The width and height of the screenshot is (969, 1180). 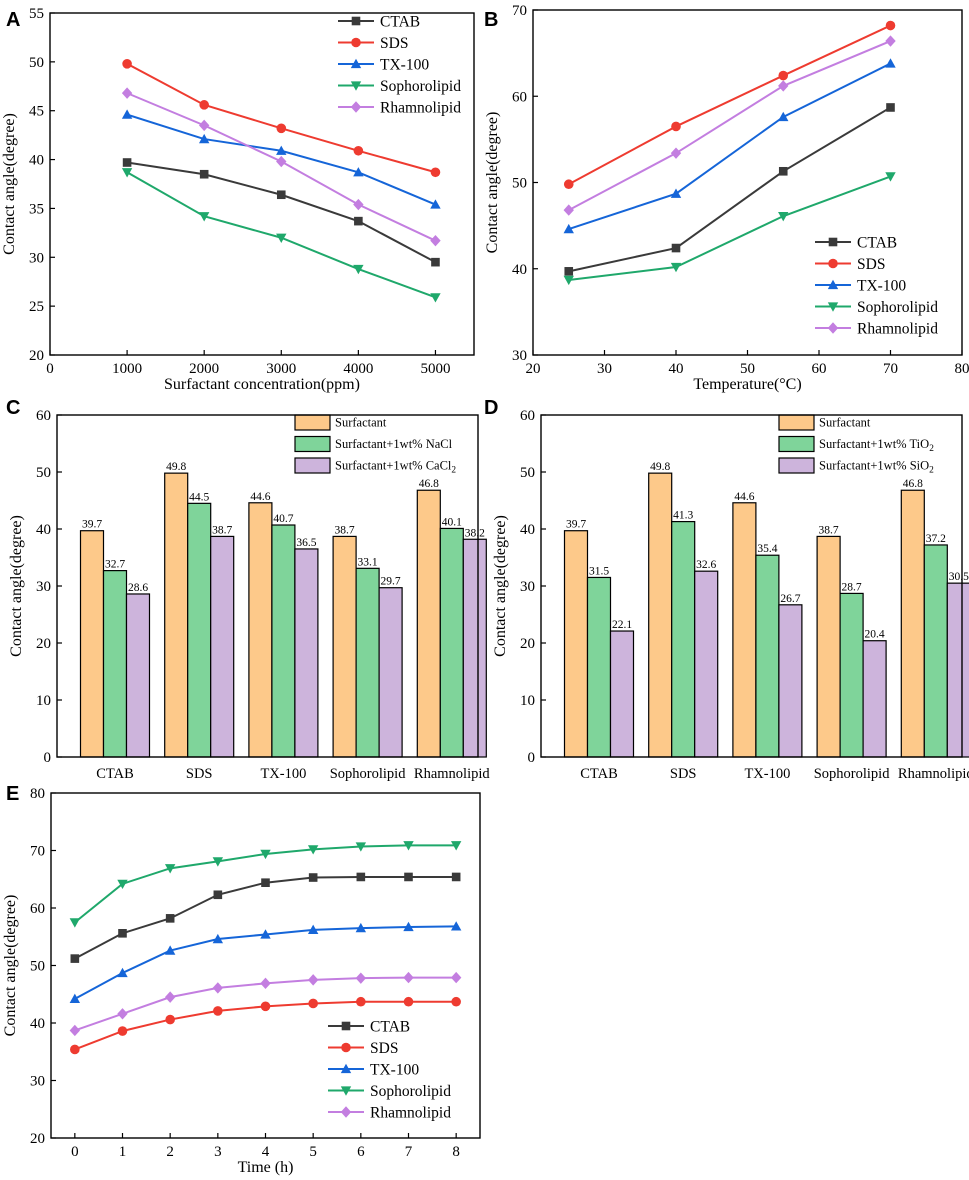 What do you see at coordinates (828, 646) in the screenshot?
I see `bar-surfactant` at bounding box center [828, 646].